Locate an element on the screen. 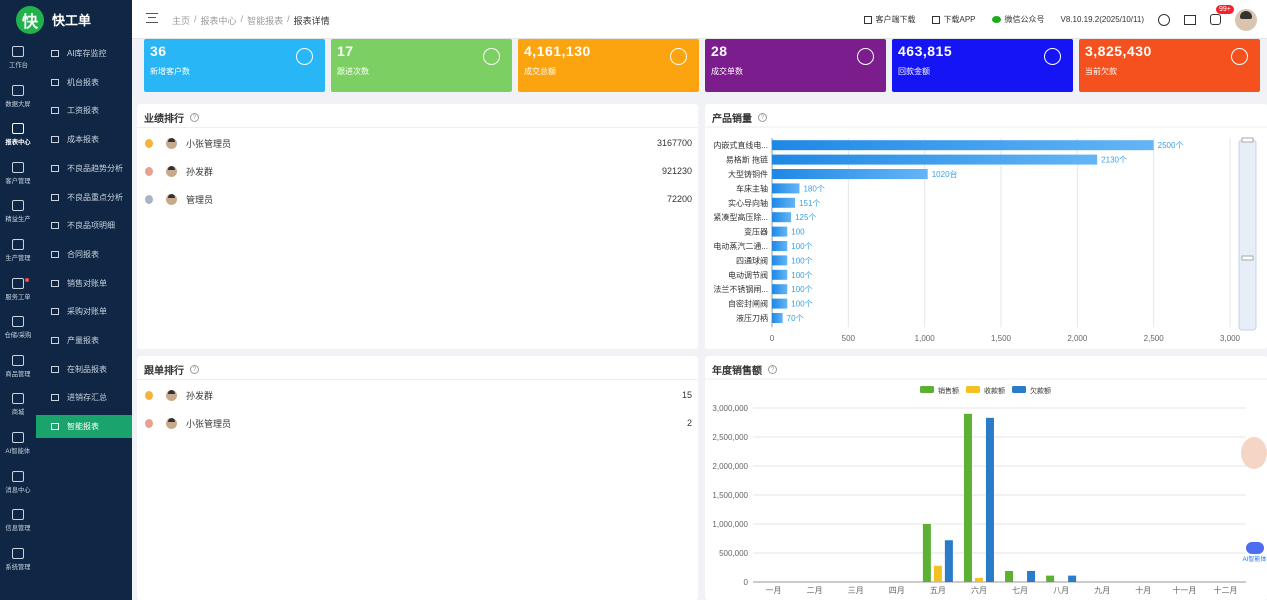  stat-card-2: 4,161,130 成交总额 is located at coordinates (608, 65).